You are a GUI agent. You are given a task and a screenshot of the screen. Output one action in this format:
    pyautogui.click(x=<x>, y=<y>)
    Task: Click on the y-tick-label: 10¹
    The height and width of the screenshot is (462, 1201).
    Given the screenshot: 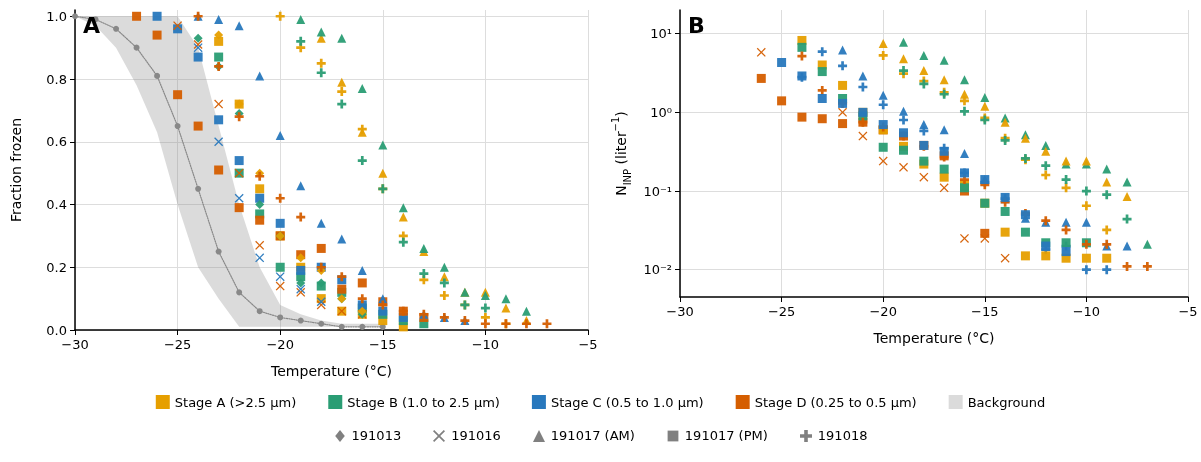 What is the action you would take?
    pyautogui.click(x=661, y=34)
    